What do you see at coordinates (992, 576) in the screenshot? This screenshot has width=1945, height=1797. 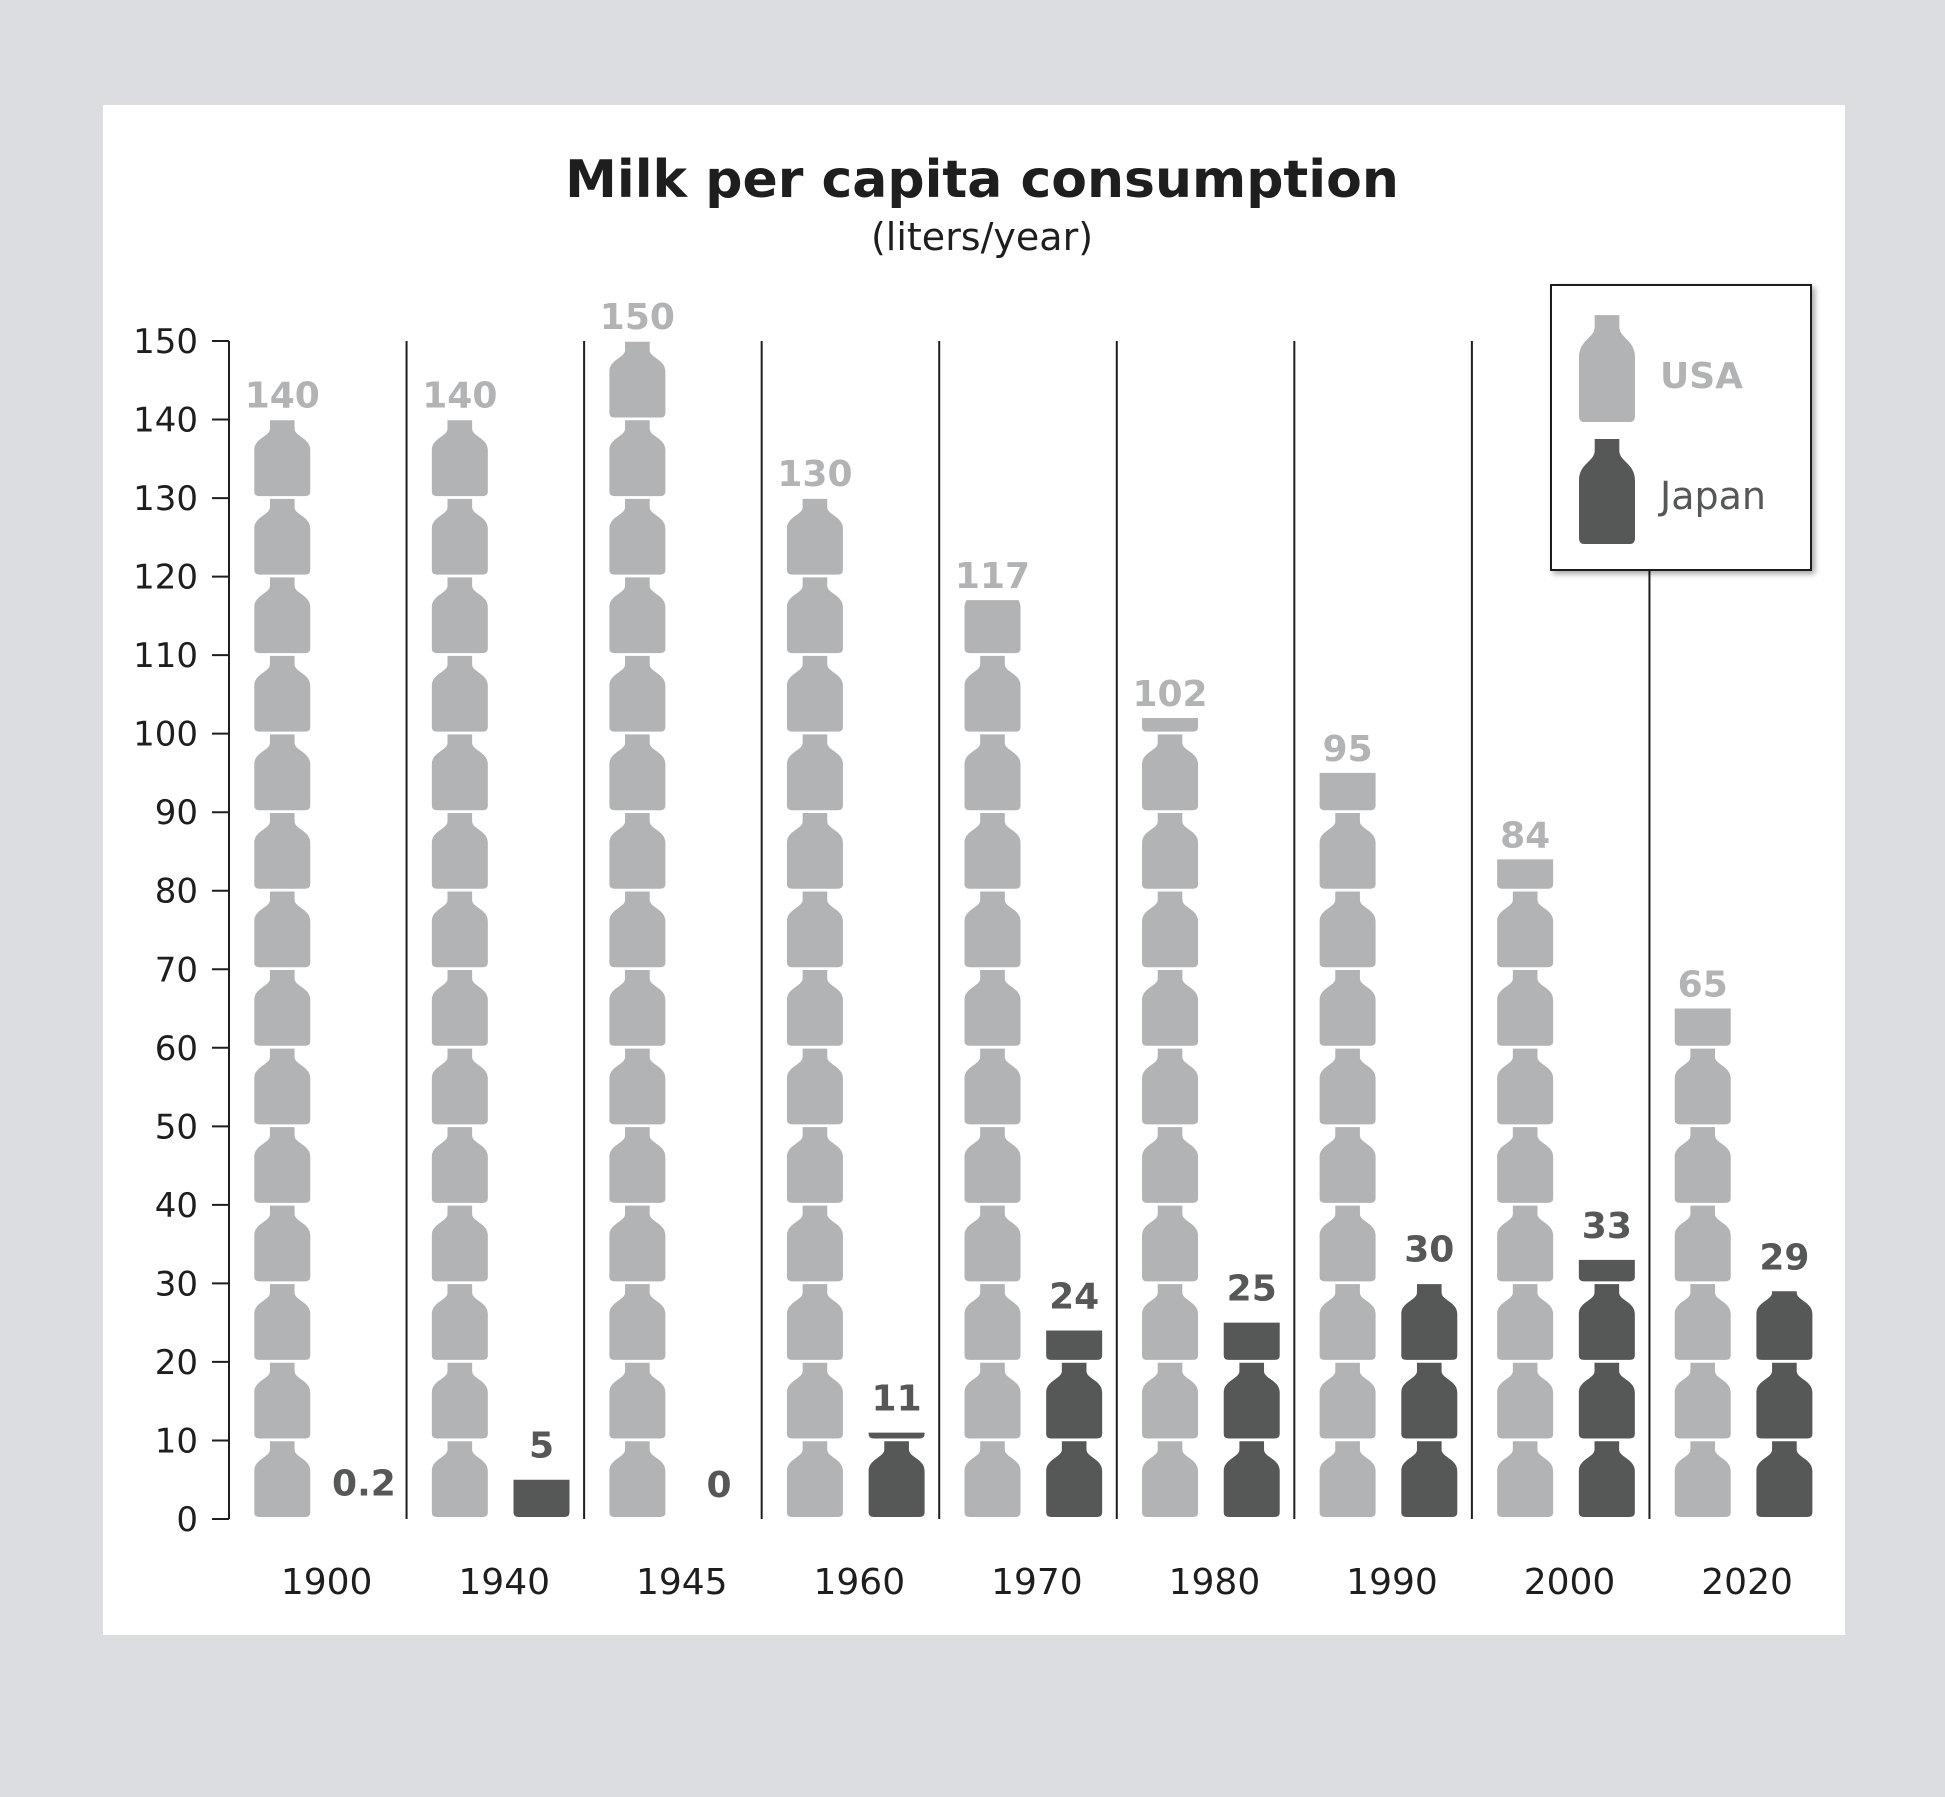 I see `value-label-usa: 117` at bounding box center [992, 576].